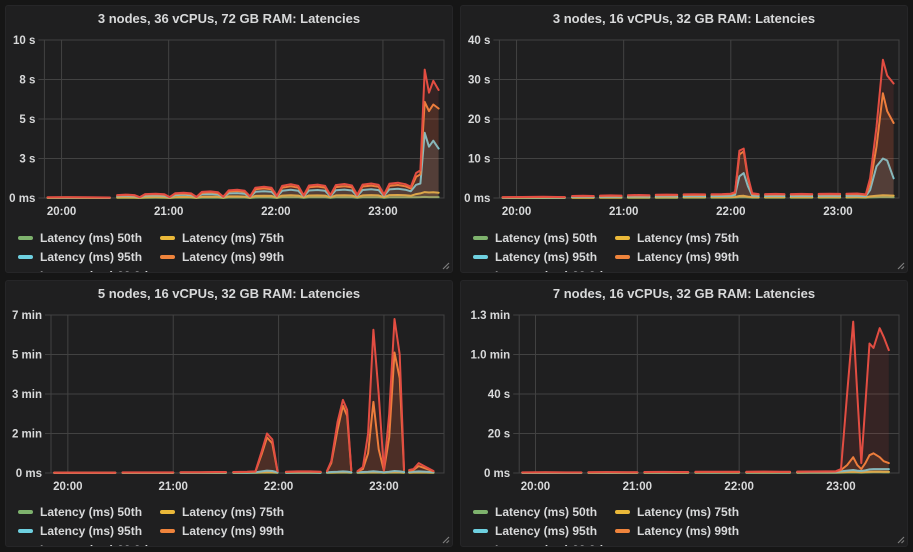 Image resolution: width=913 pixels, height=552 pixels. What do you see at coordinates (684, 18) in the screenshot?
I see `panel-title: 3 nodes, 16 vCPUs, 32 GB RAM: Latencies` at bounding box center [684, 18].